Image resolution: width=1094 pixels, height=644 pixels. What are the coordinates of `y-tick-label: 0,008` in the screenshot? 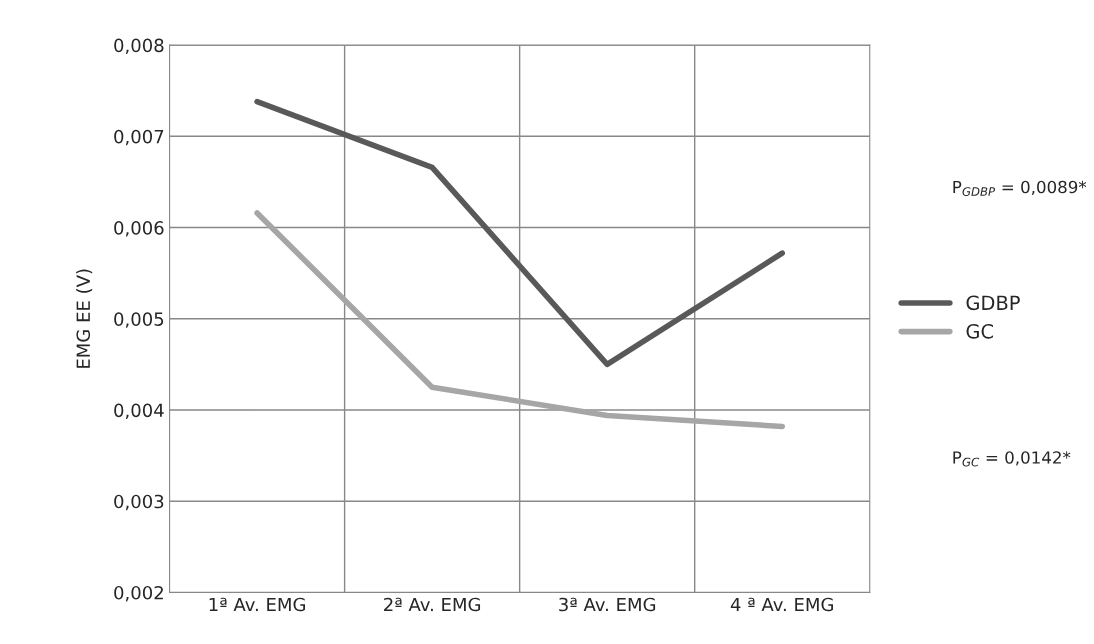 It's located at (139, 46).